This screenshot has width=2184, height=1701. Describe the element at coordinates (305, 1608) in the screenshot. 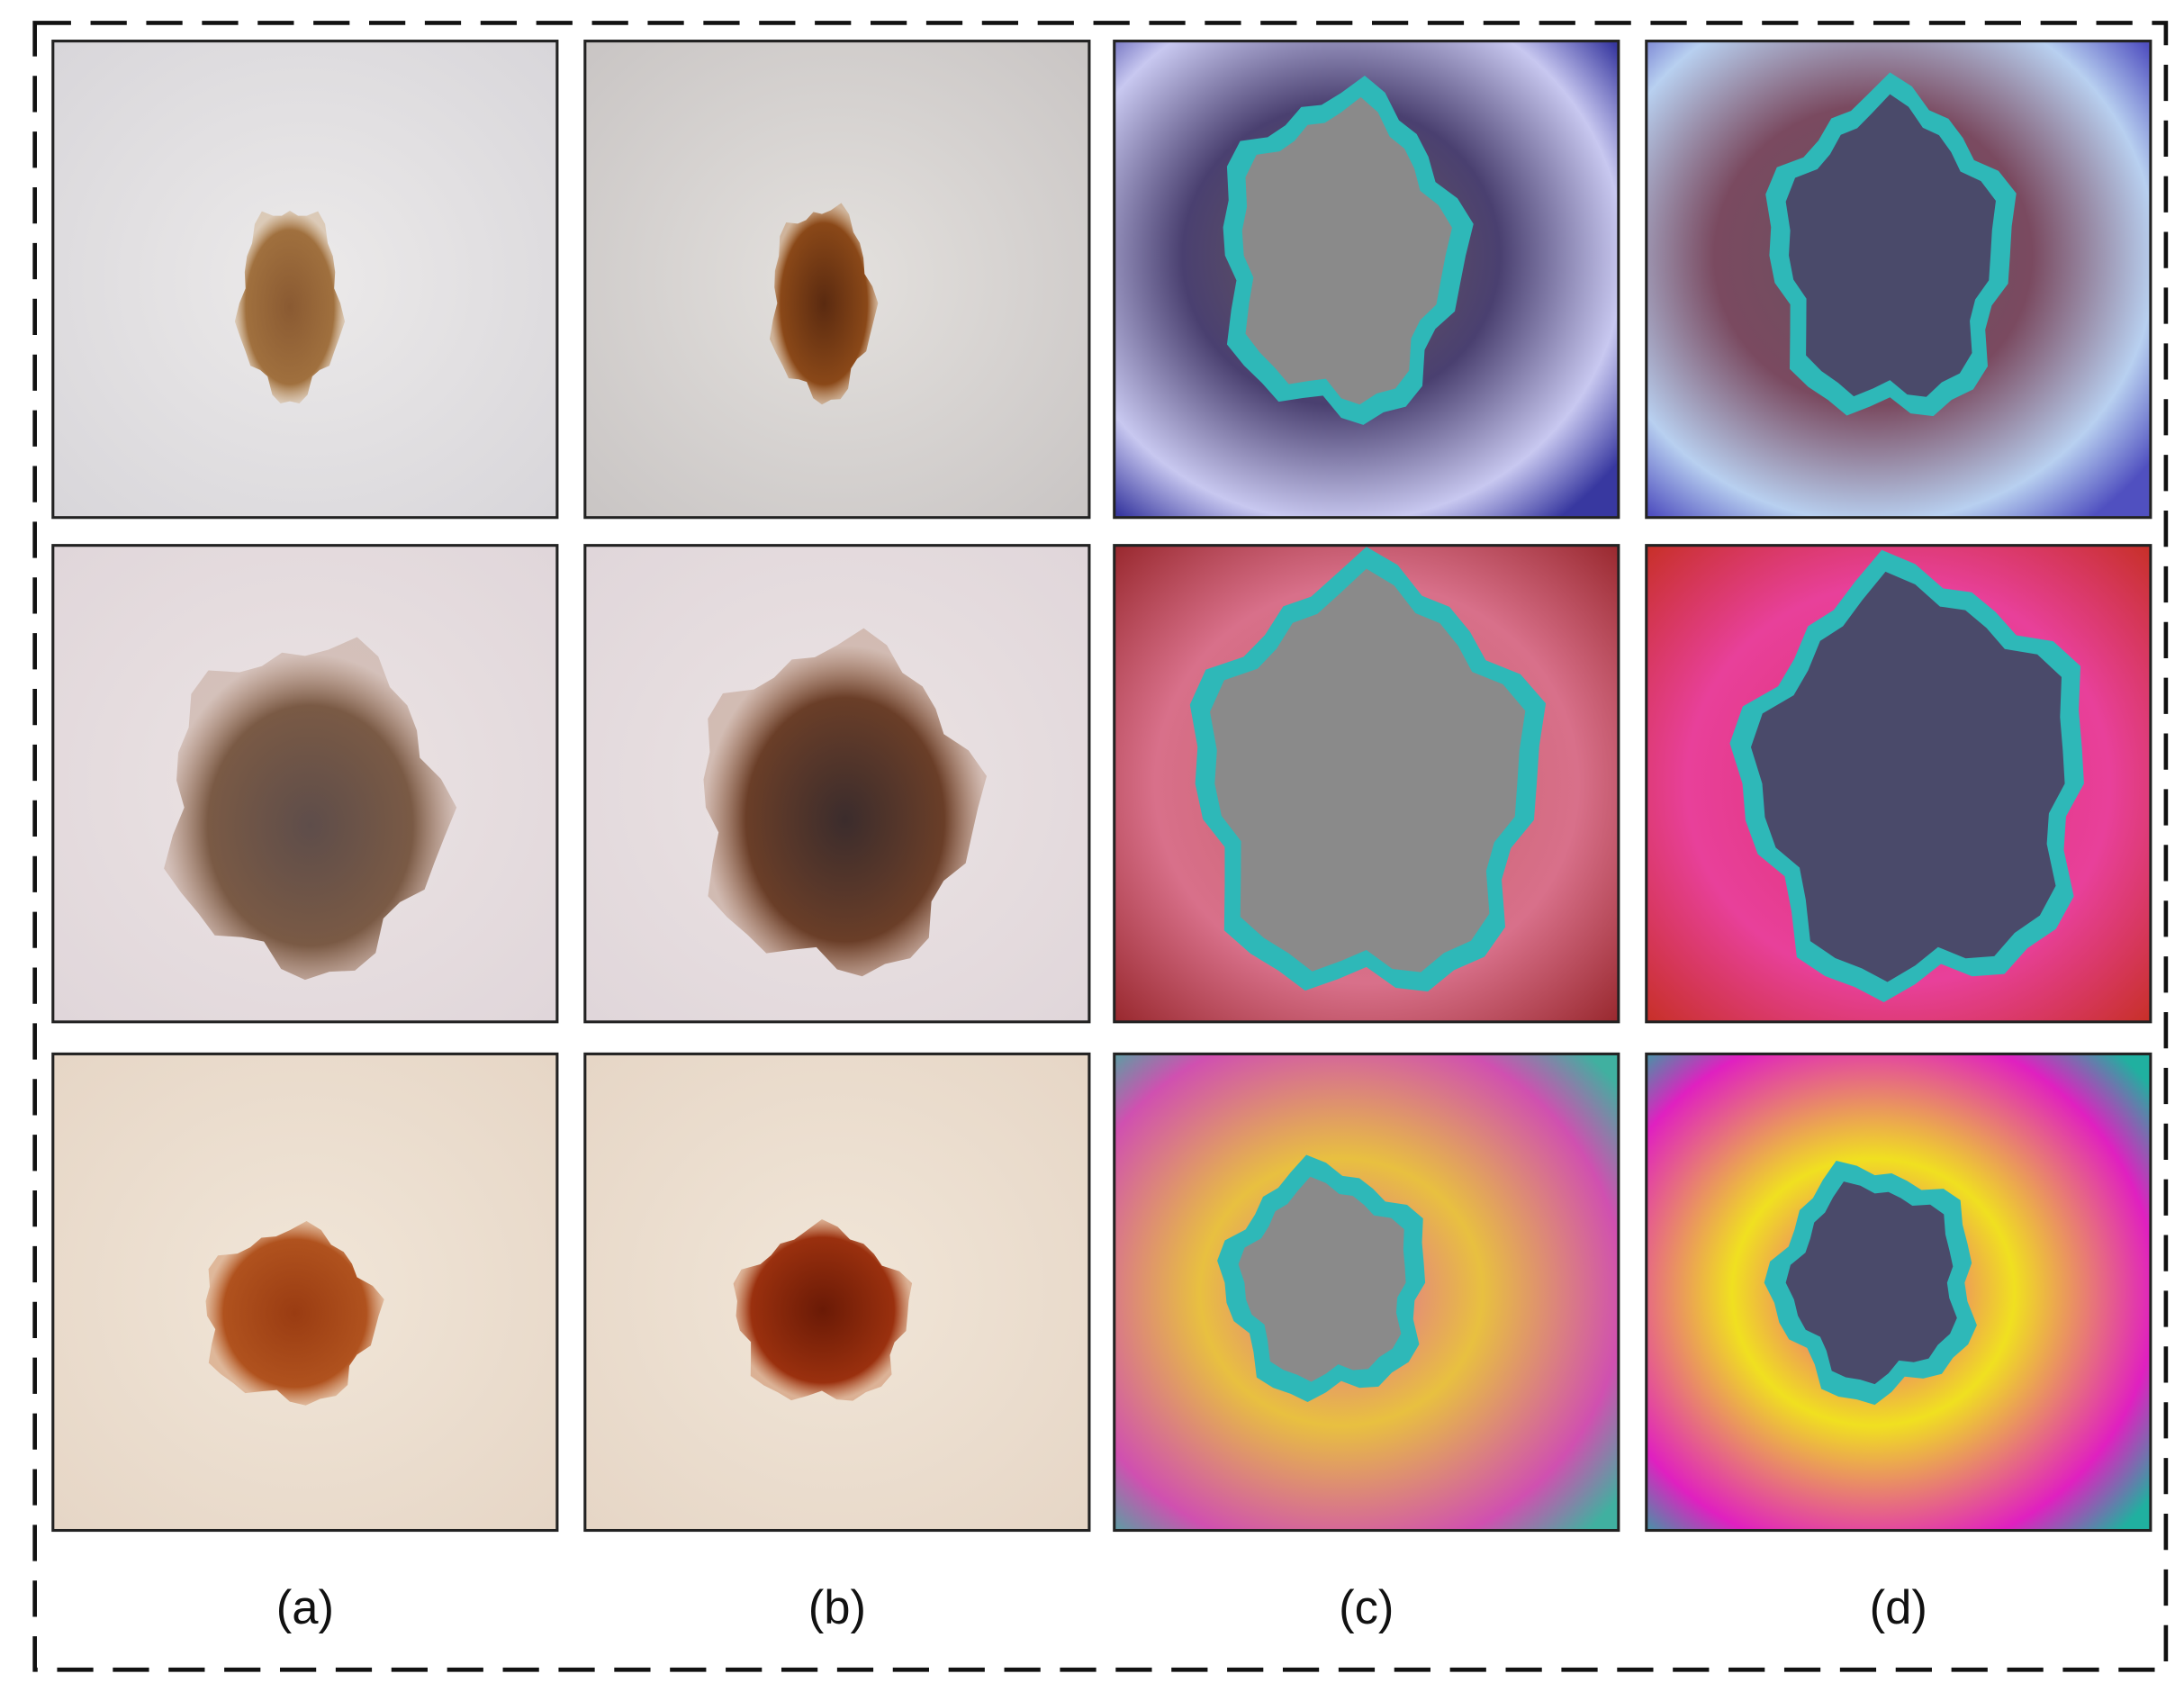

I see `panel-label: (a)` at that location.